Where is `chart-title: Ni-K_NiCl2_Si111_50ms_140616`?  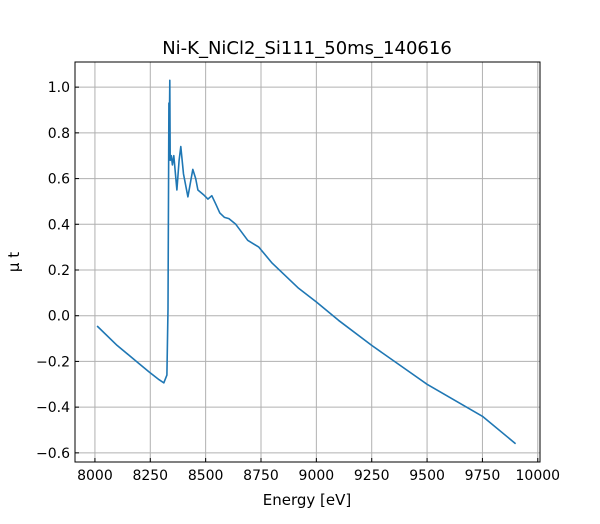 chart-title: Ni-K_NiCl2_Si111_50ms_140616 is located at coordinates (307, 48).